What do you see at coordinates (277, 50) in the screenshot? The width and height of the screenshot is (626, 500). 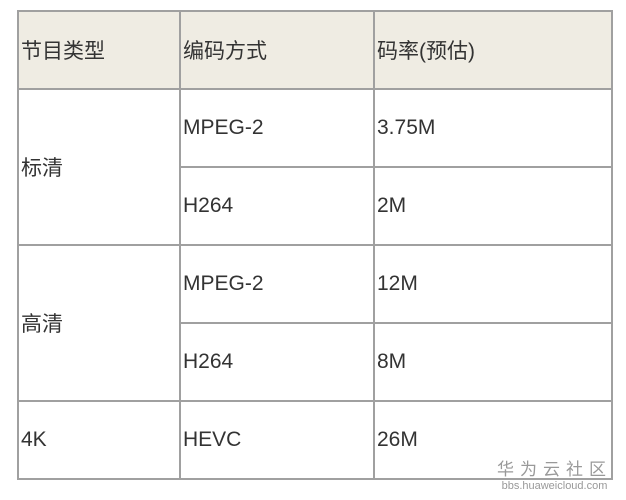 I see `header-codec: 编码方式` at bounding box center [277, 50].